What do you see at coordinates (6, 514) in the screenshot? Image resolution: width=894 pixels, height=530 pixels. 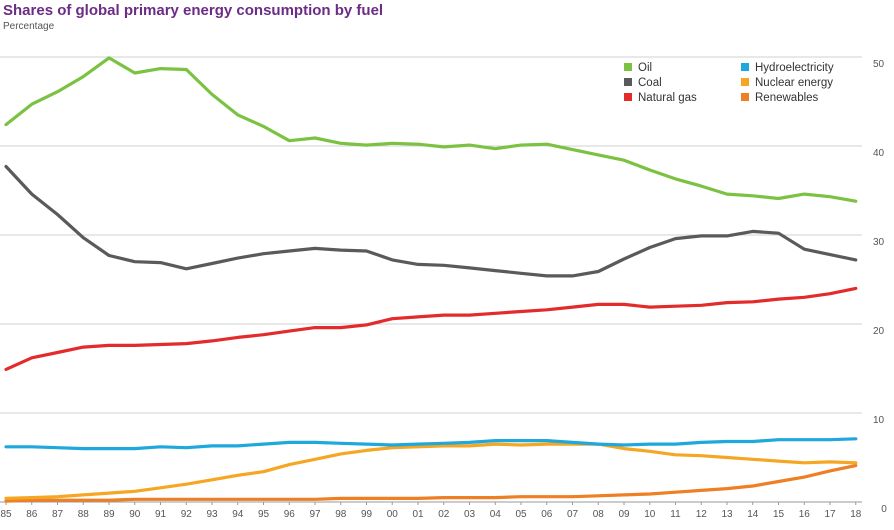 I see `x-tick-label: 85` at bounding box center [6, 514].